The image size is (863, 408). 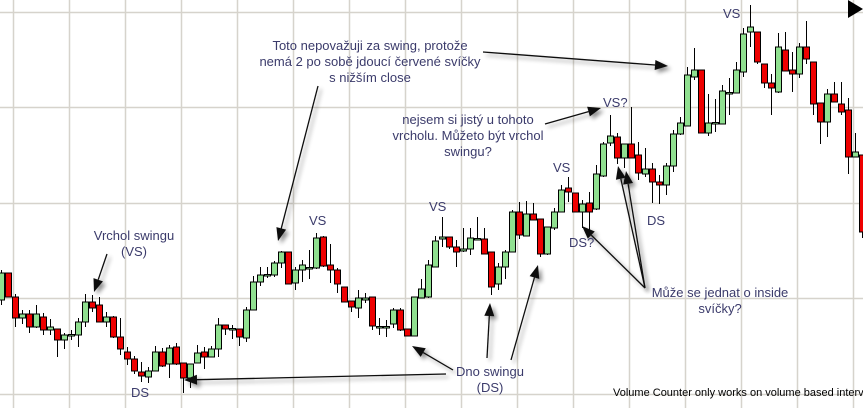 What do you see at coordinates (720, 301) in the screenshot?
I see `annotation-muze: Může se jednat o inside svíčky?` at bounding box center [720, 301].